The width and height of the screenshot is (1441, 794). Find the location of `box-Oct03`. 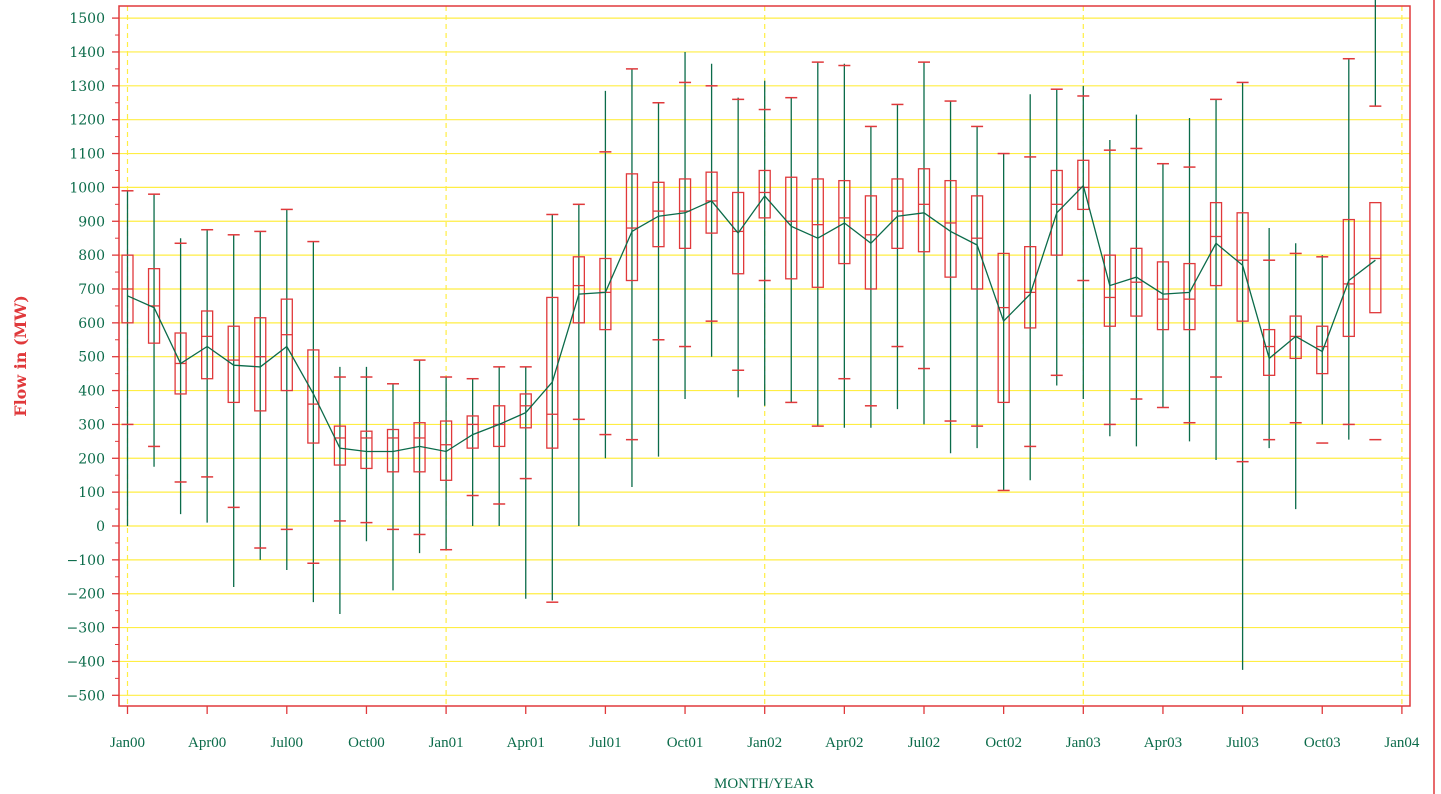

box-Oct03 is located at coordinates (1322, 350).